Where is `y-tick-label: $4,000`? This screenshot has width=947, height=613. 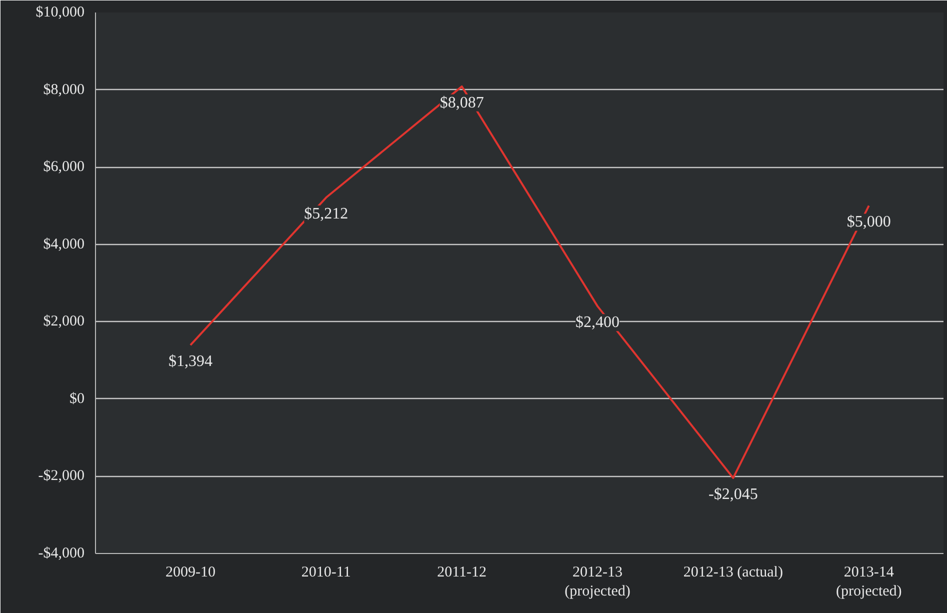
y-tick-label: $4,000 is located at coordinates (63, 244).